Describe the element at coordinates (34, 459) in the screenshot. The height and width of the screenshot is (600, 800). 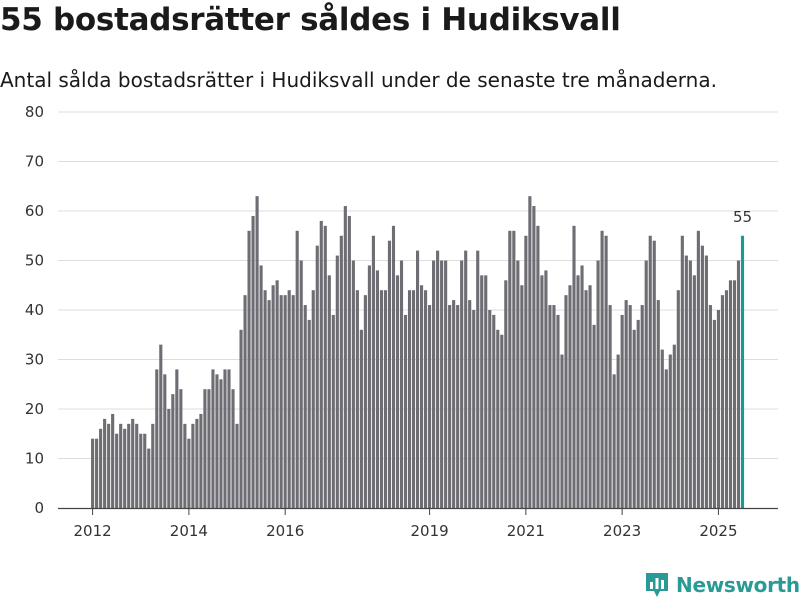
I see `y-tick-label: 10` at that location.